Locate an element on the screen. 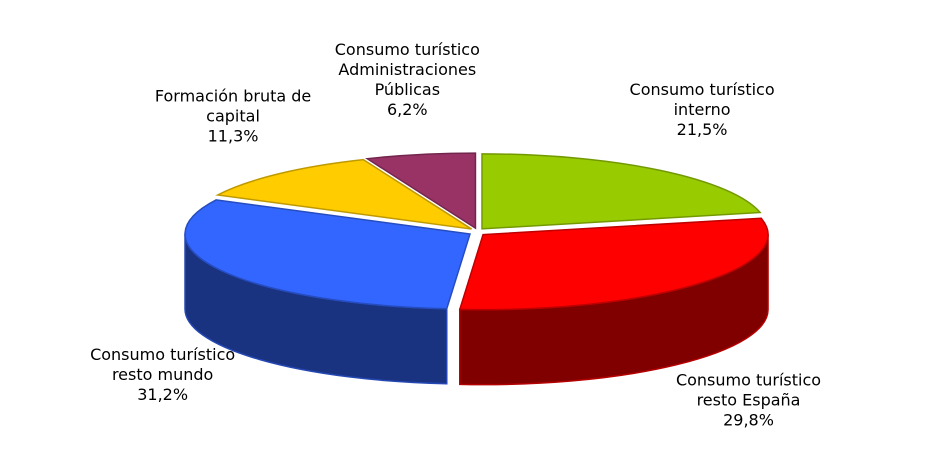  value-label: 11,3% is located at coordinates (233, 136).